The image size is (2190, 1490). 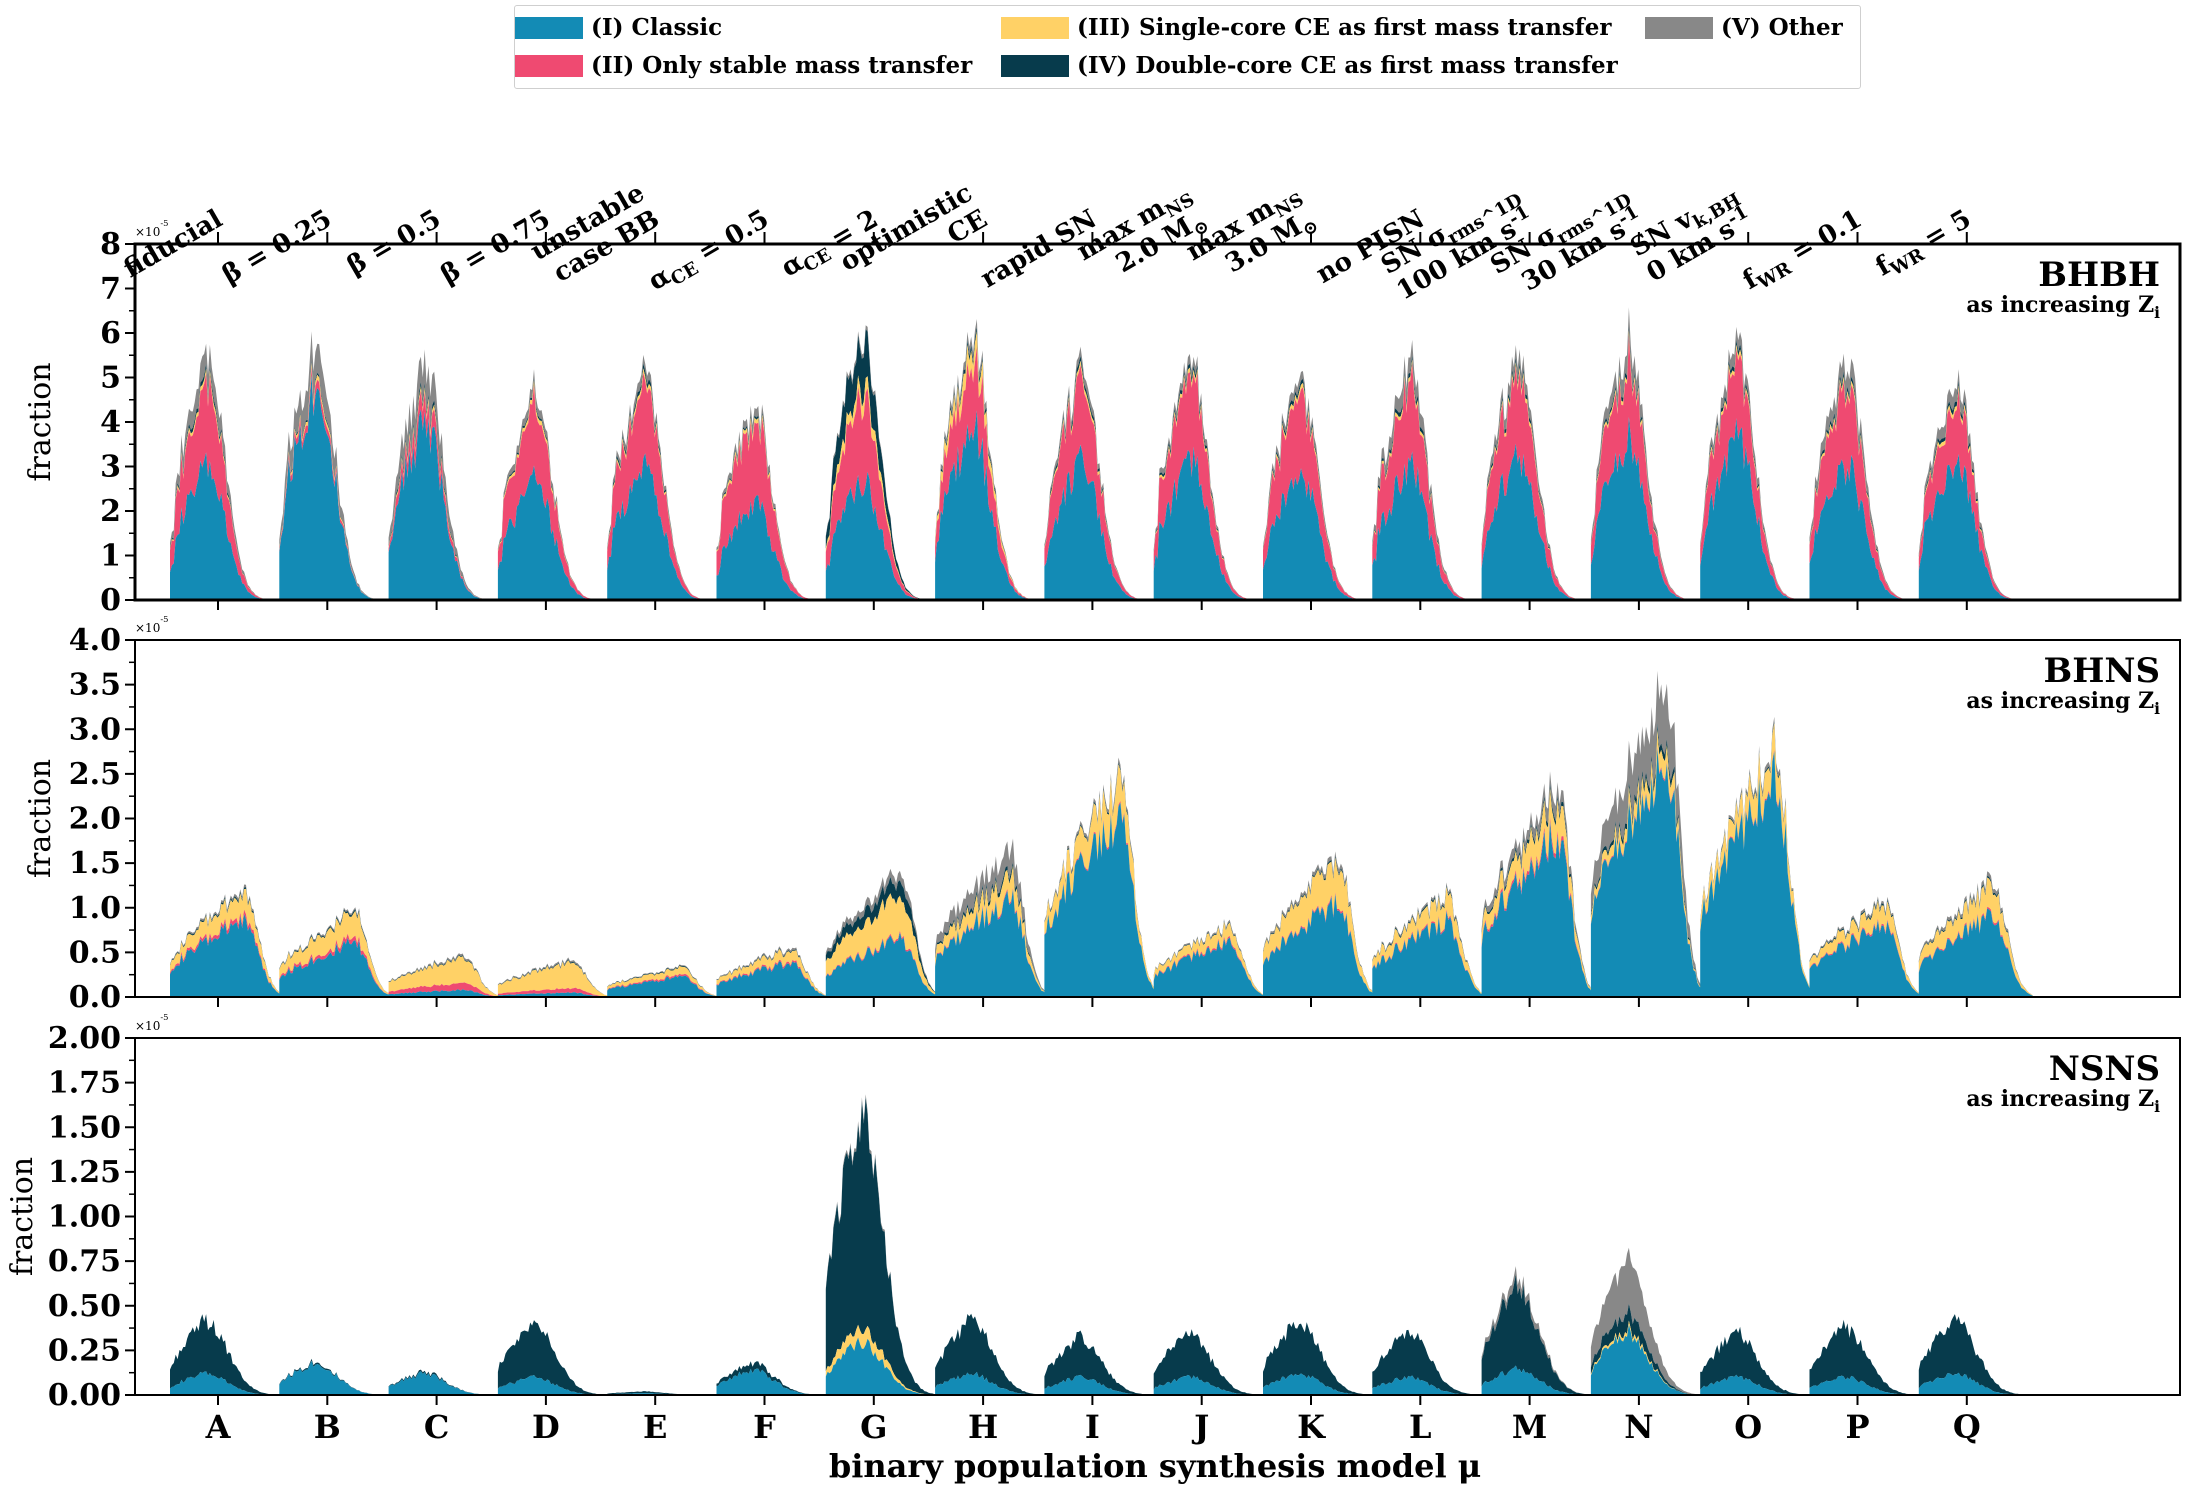 What do you see at coordinates (1251, 228) in the screenshot?
I see `top-label-10: max mNS​3.0 M⊙​` at bounding box center [1251, 228].